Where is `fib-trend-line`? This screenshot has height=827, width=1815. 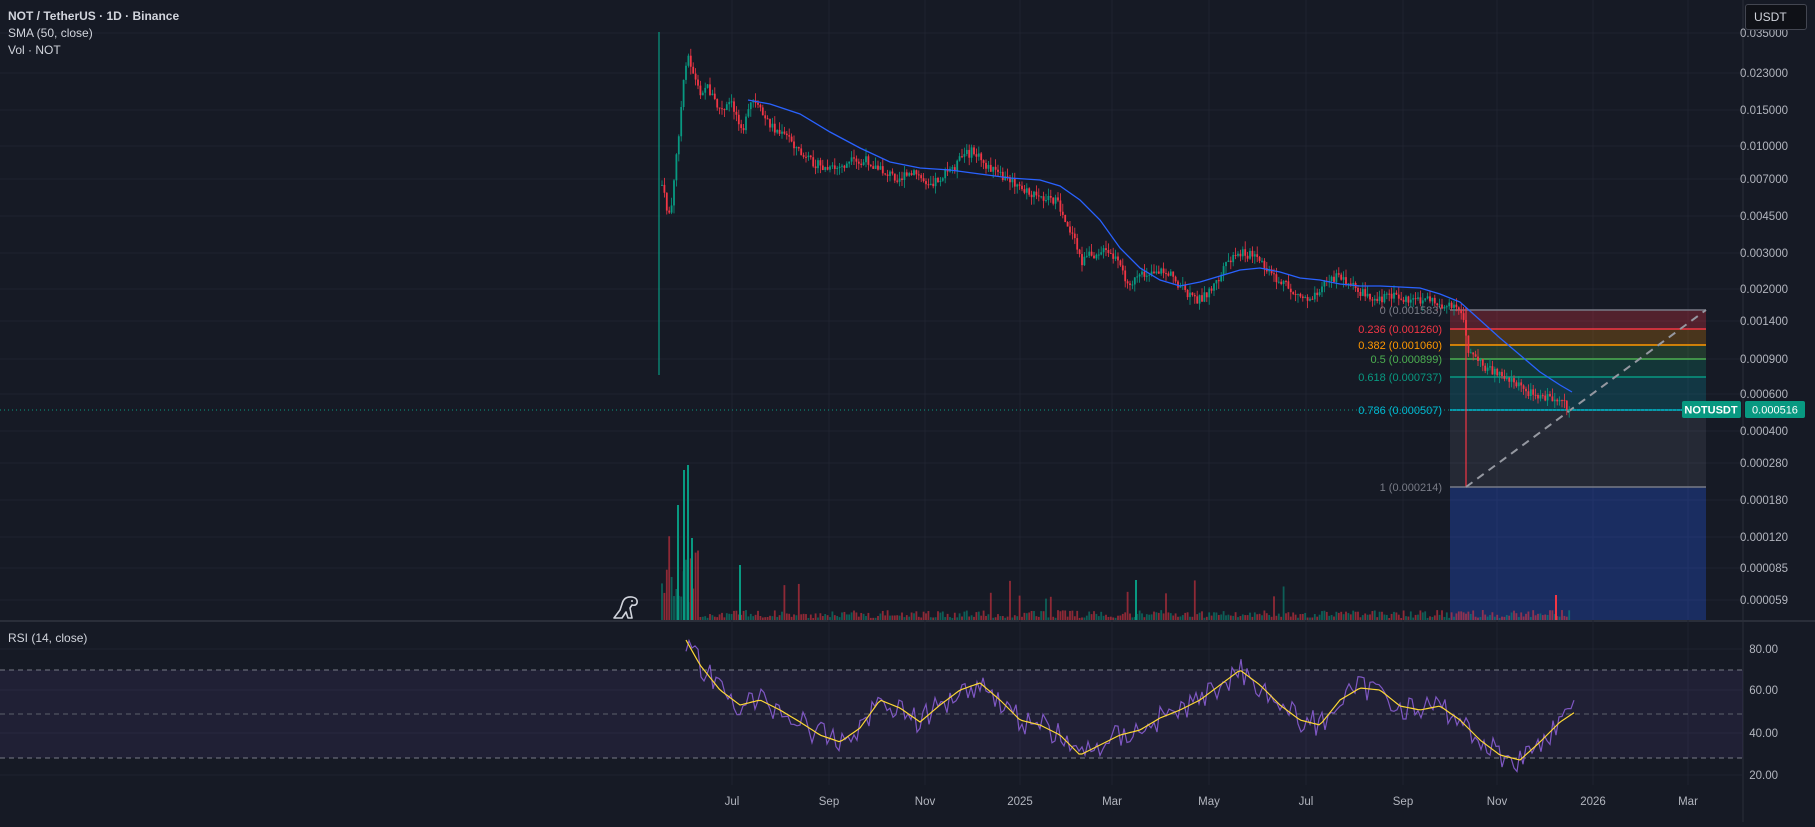 fib-trend-line is located at coordinates (1586, 398).